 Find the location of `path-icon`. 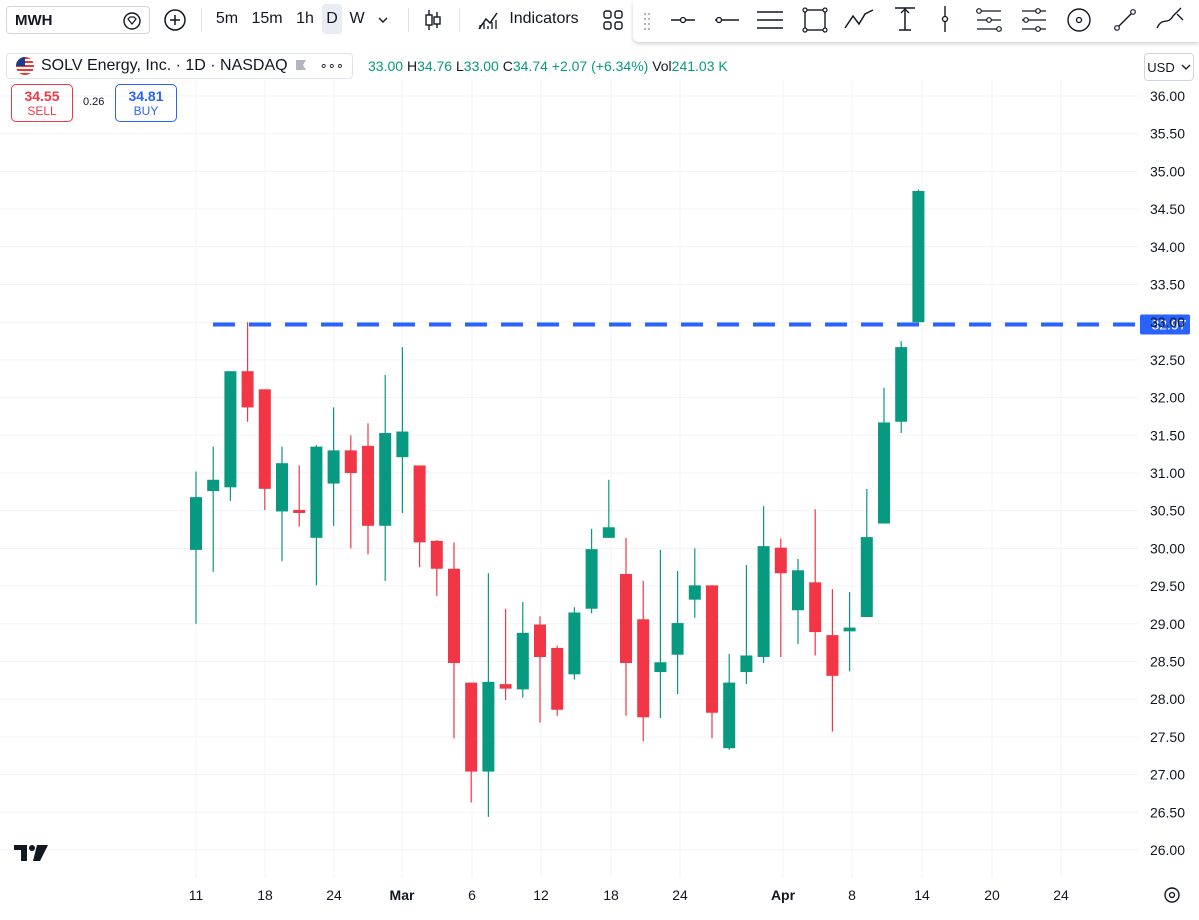

path-icon is located at coordinates (859, 20).